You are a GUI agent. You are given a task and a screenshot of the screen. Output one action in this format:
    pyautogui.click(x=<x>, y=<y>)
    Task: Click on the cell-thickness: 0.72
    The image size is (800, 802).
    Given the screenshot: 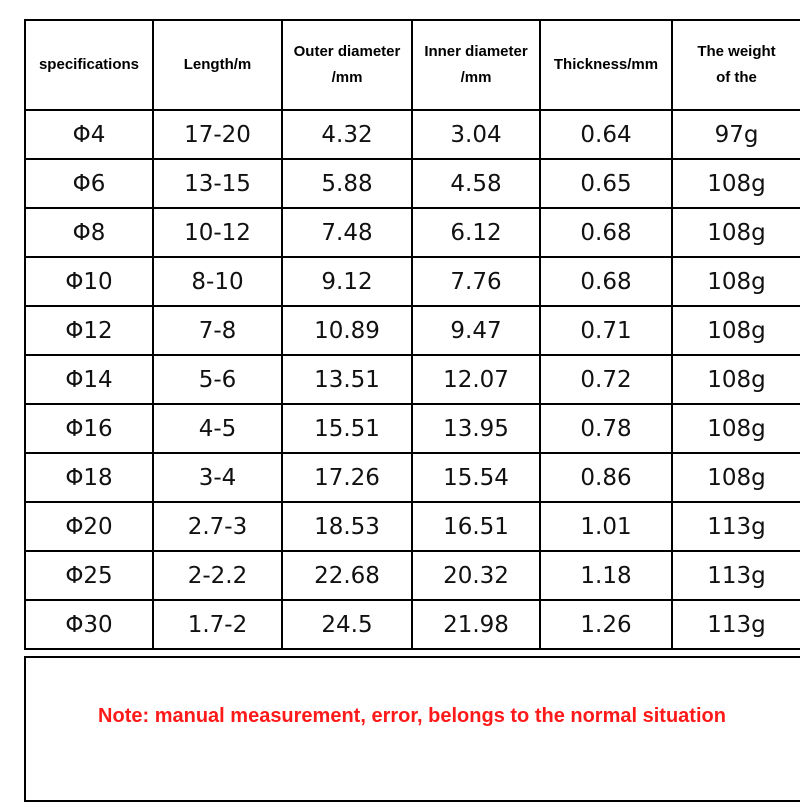 What is the action you would take?
    pyautogui.click(x=606, y=379)
    